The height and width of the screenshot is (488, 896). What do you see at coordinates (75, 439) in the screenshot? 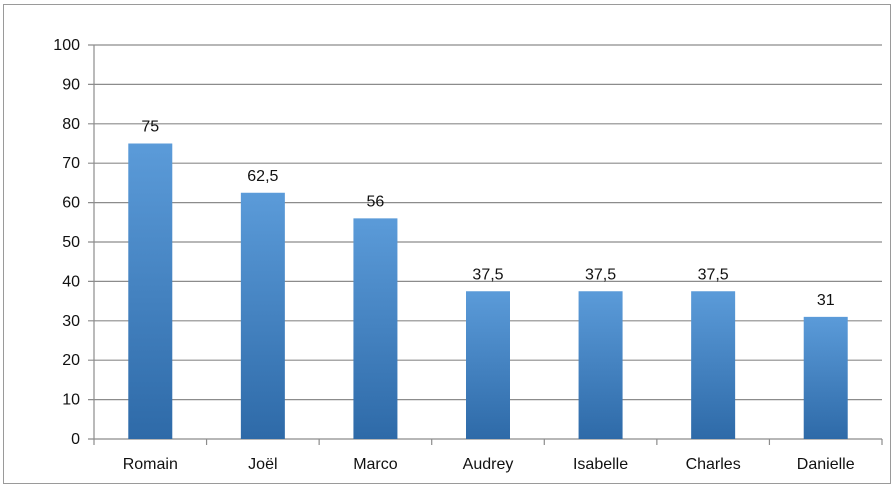
I see `y-tick-label: 0` at bounding box center [75, 439].